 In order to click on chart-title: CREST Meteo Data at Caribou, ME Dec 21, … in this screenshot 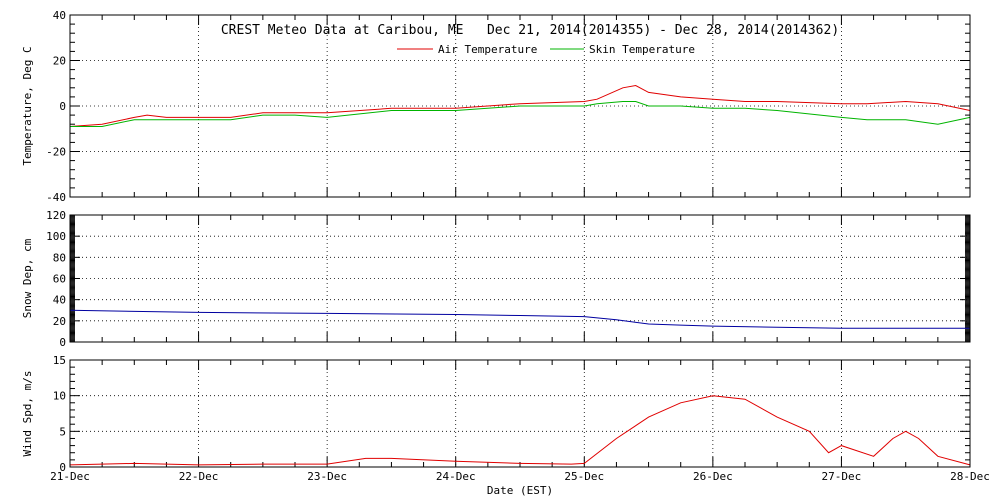, I will do `click(530, 30)`.